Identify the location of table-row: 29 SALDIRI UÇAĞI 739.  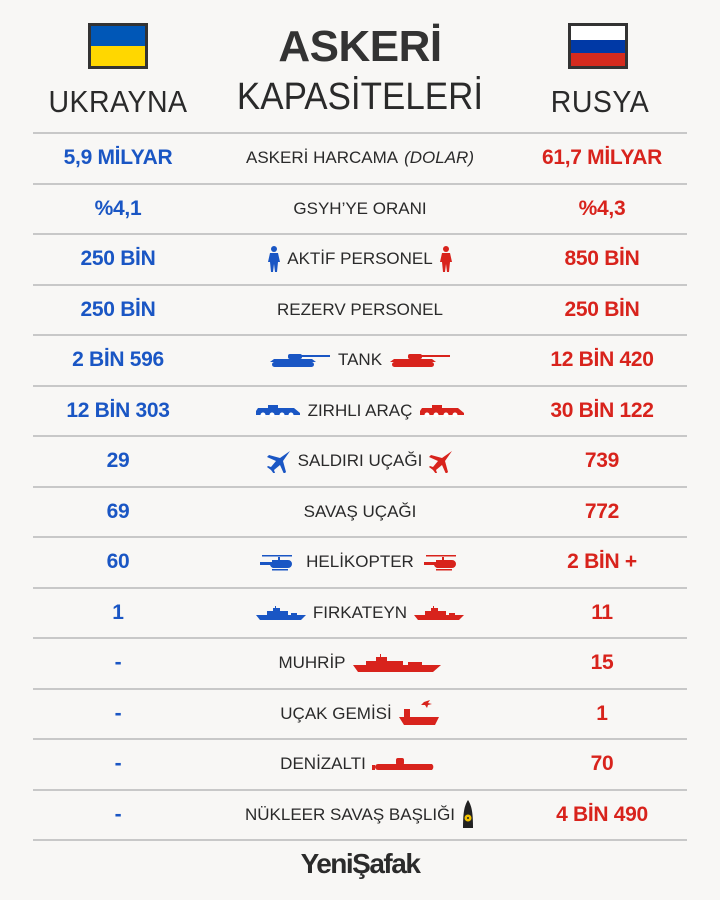
(360, 462).